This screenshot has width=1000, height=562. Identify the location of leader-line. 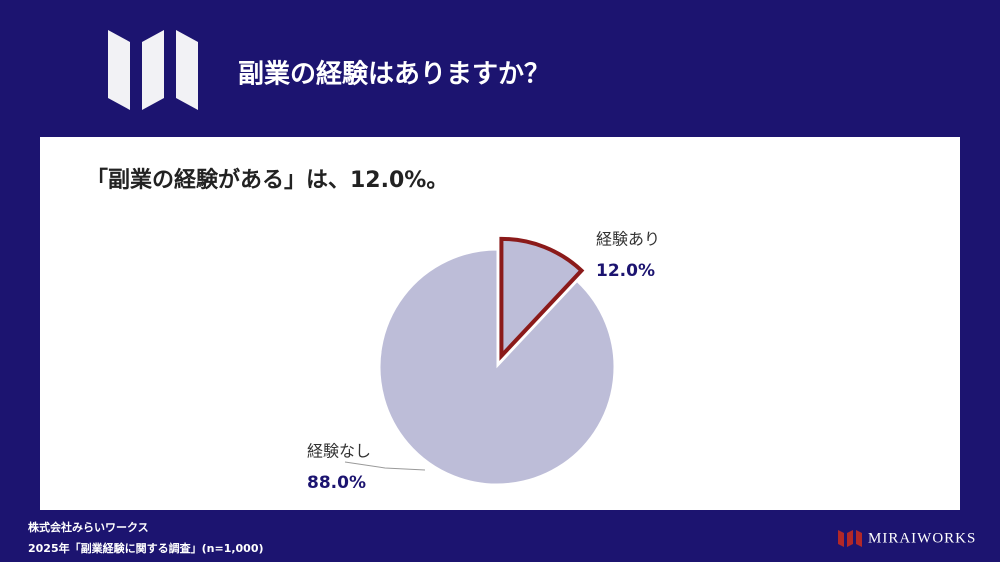
(385, 466).